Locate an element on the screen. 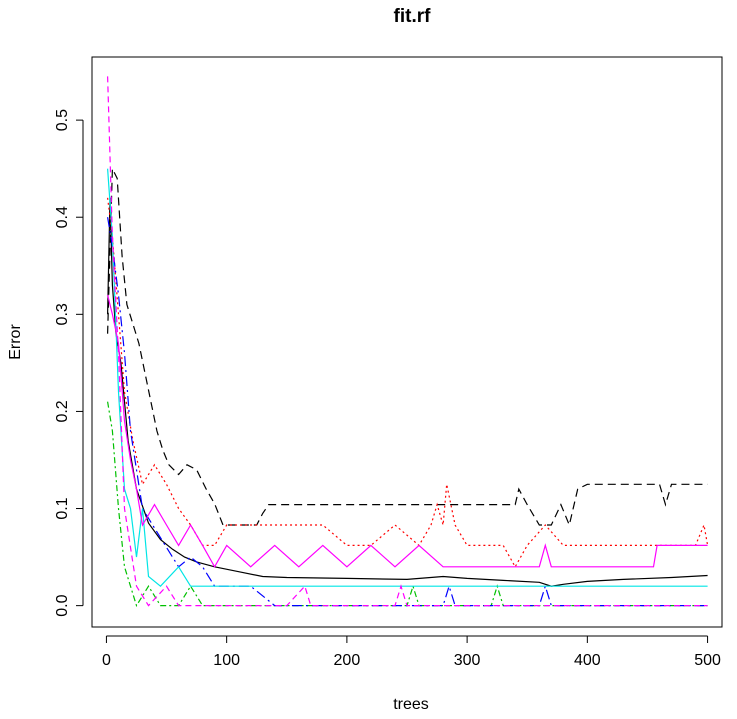  y-tick-label: 0.0 is located at coordinates (62, 605).